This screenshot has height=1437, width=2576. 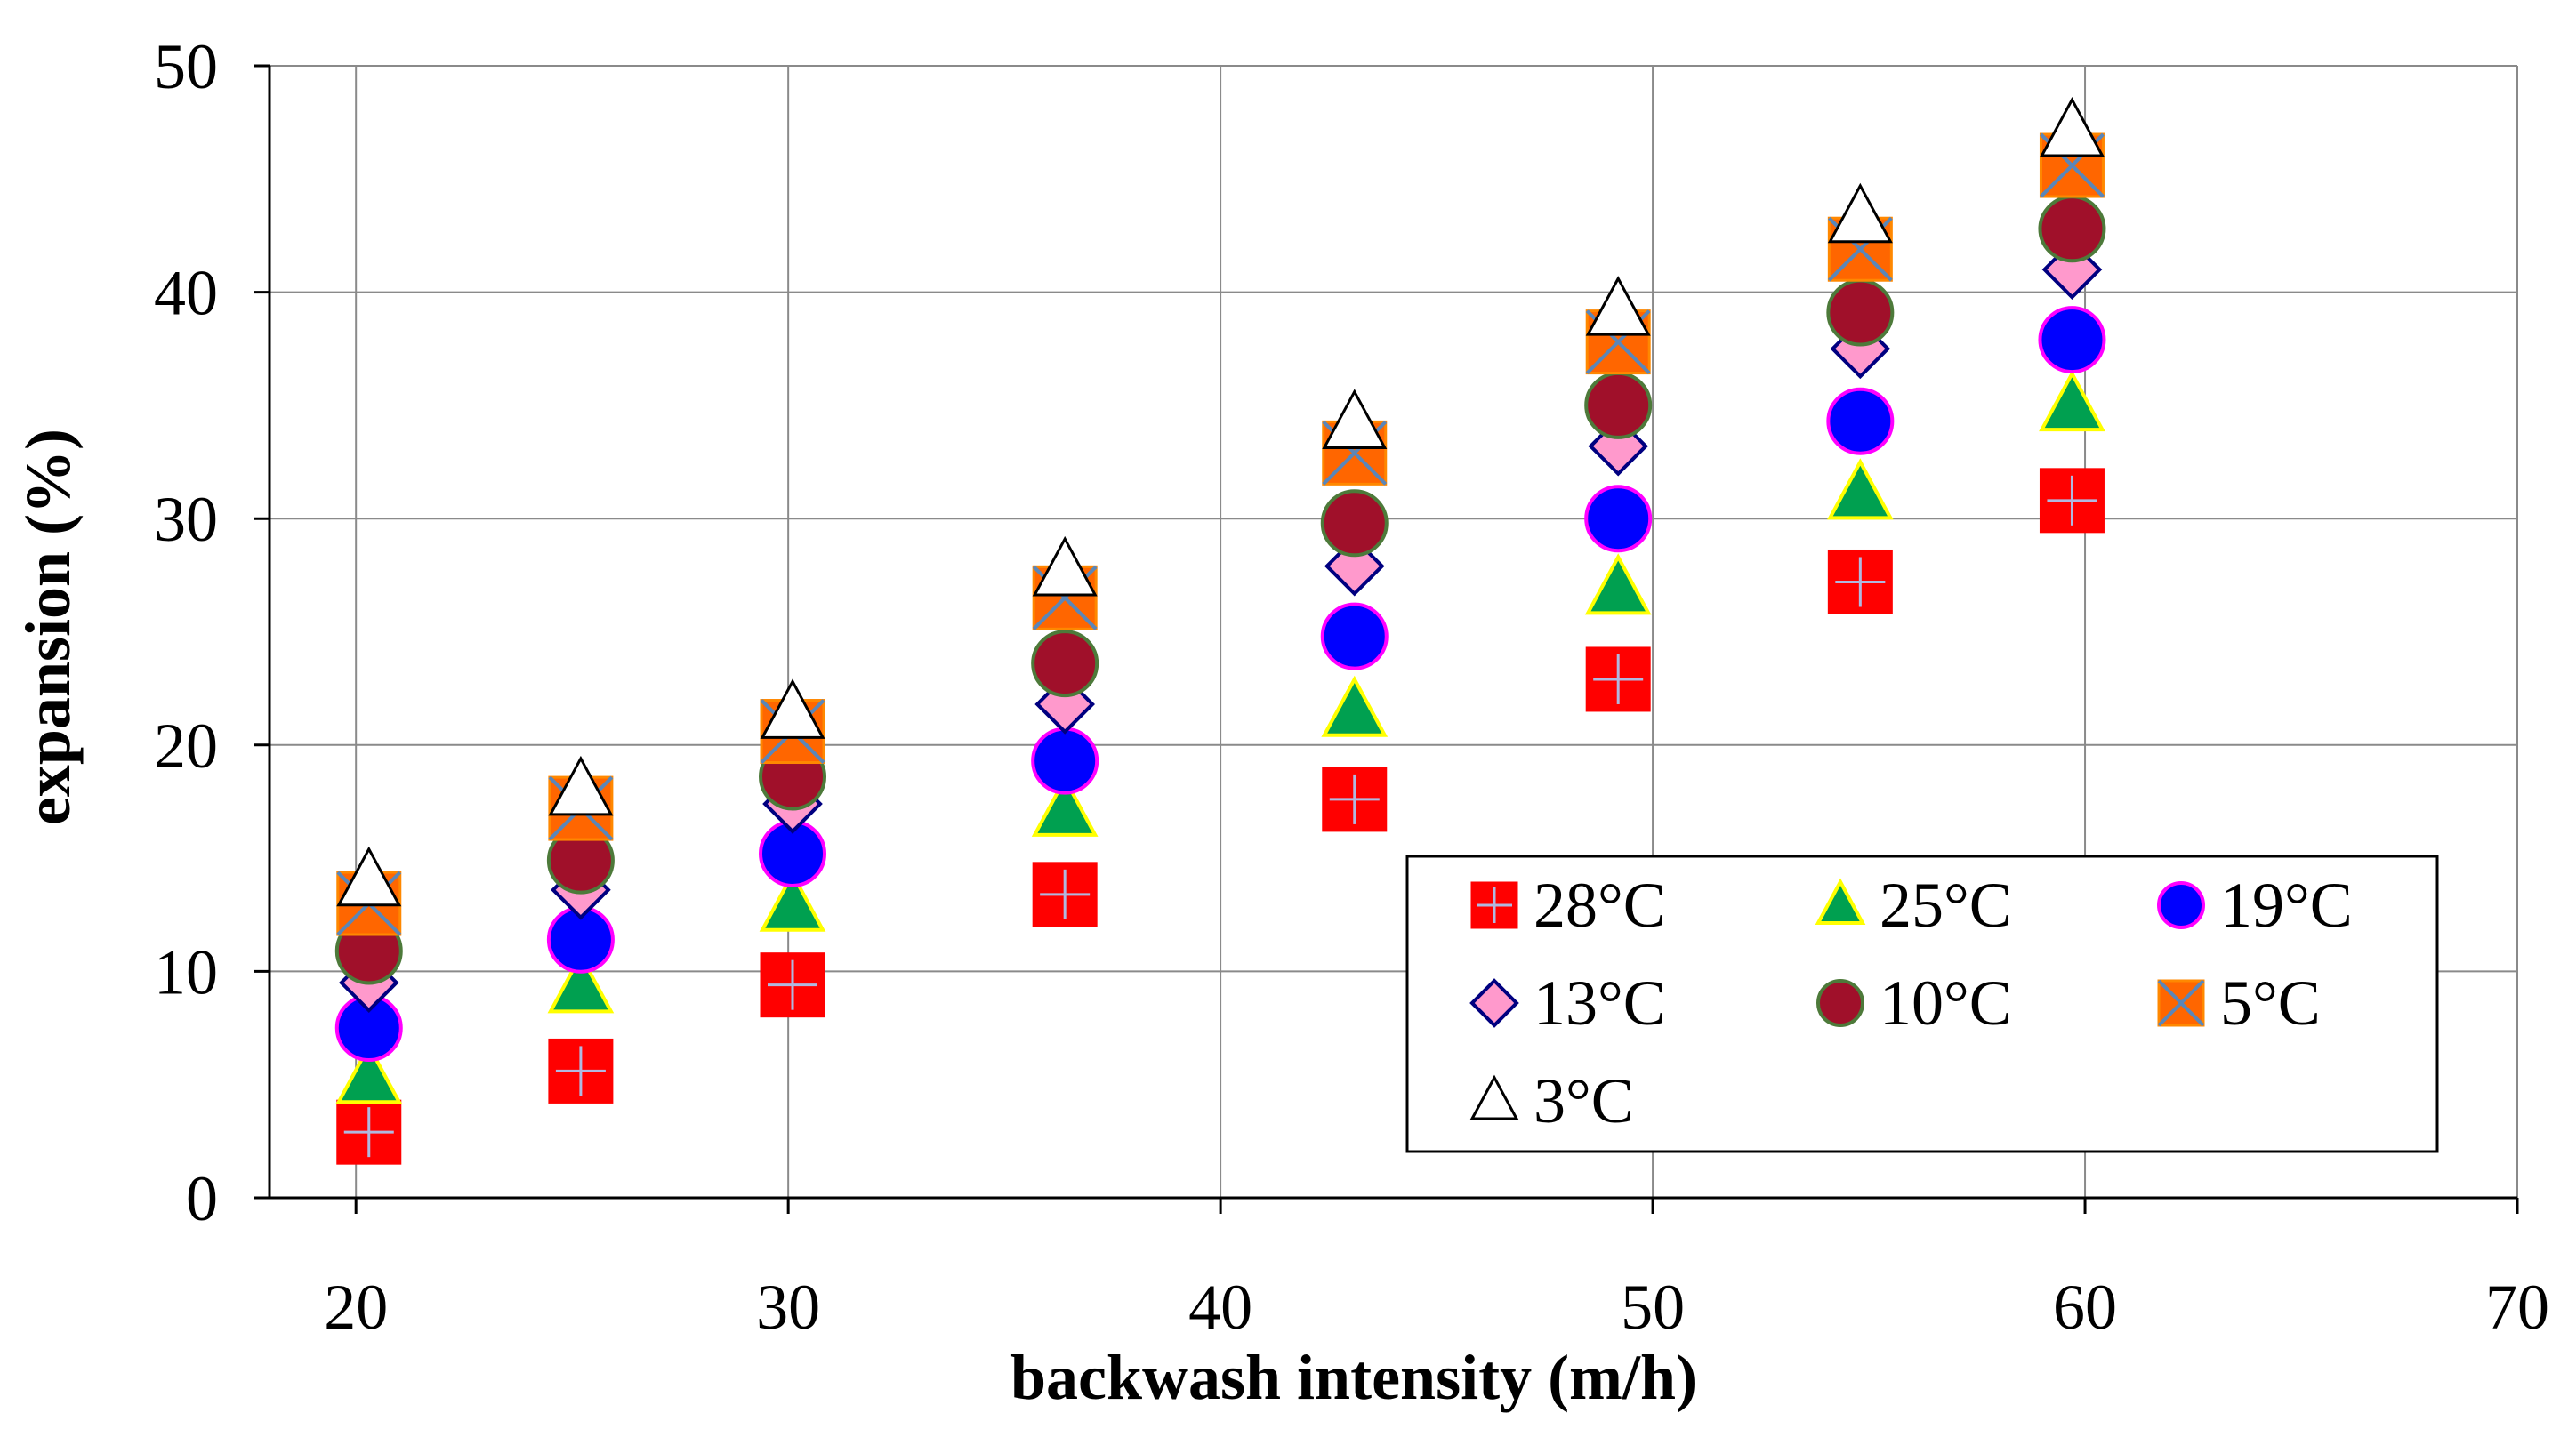 I want to click on legend-box, so click(x=1922, y=1004).